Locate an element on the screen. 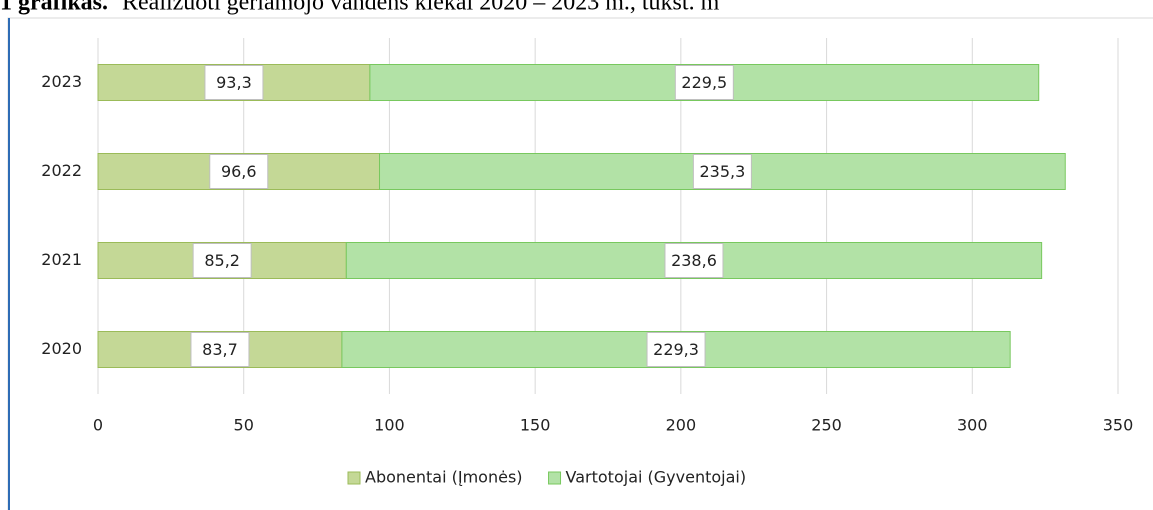  x-tick-label: 100 is located at coordinates (389, 425).